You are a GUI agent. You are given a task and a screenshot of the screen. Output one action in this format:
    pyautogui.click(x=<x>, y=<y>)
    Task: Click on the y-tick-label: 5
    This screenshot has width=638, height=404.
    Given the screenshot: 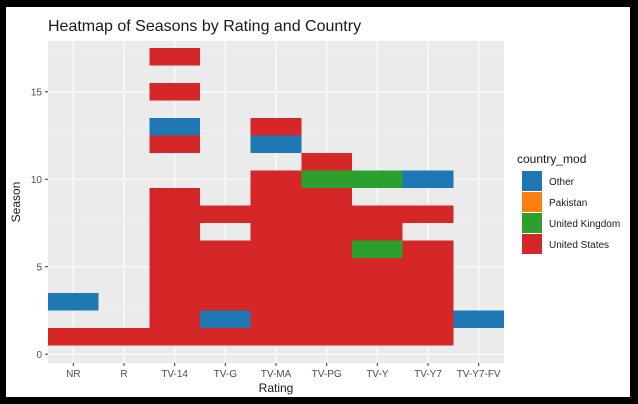 What is the action you would take?
    pyautogui.click(x=39, y=267)
    